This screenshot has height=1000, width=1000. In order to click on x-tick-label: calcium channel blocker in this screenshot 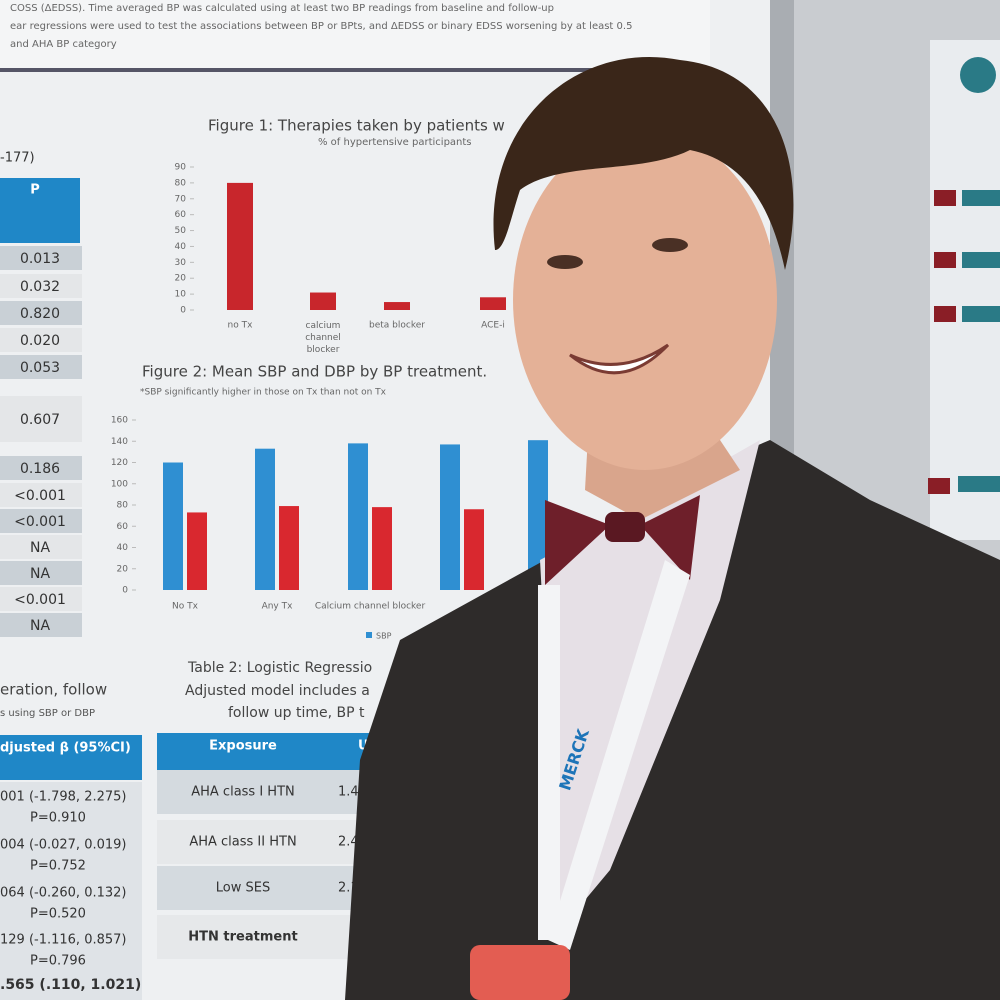, I will do `click(323, 338)`.